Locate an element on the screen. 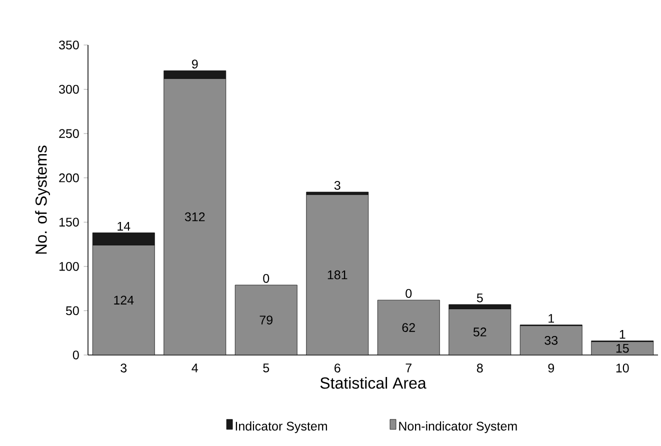  x-tick-label: 10 is located at coordinates (622, 368).